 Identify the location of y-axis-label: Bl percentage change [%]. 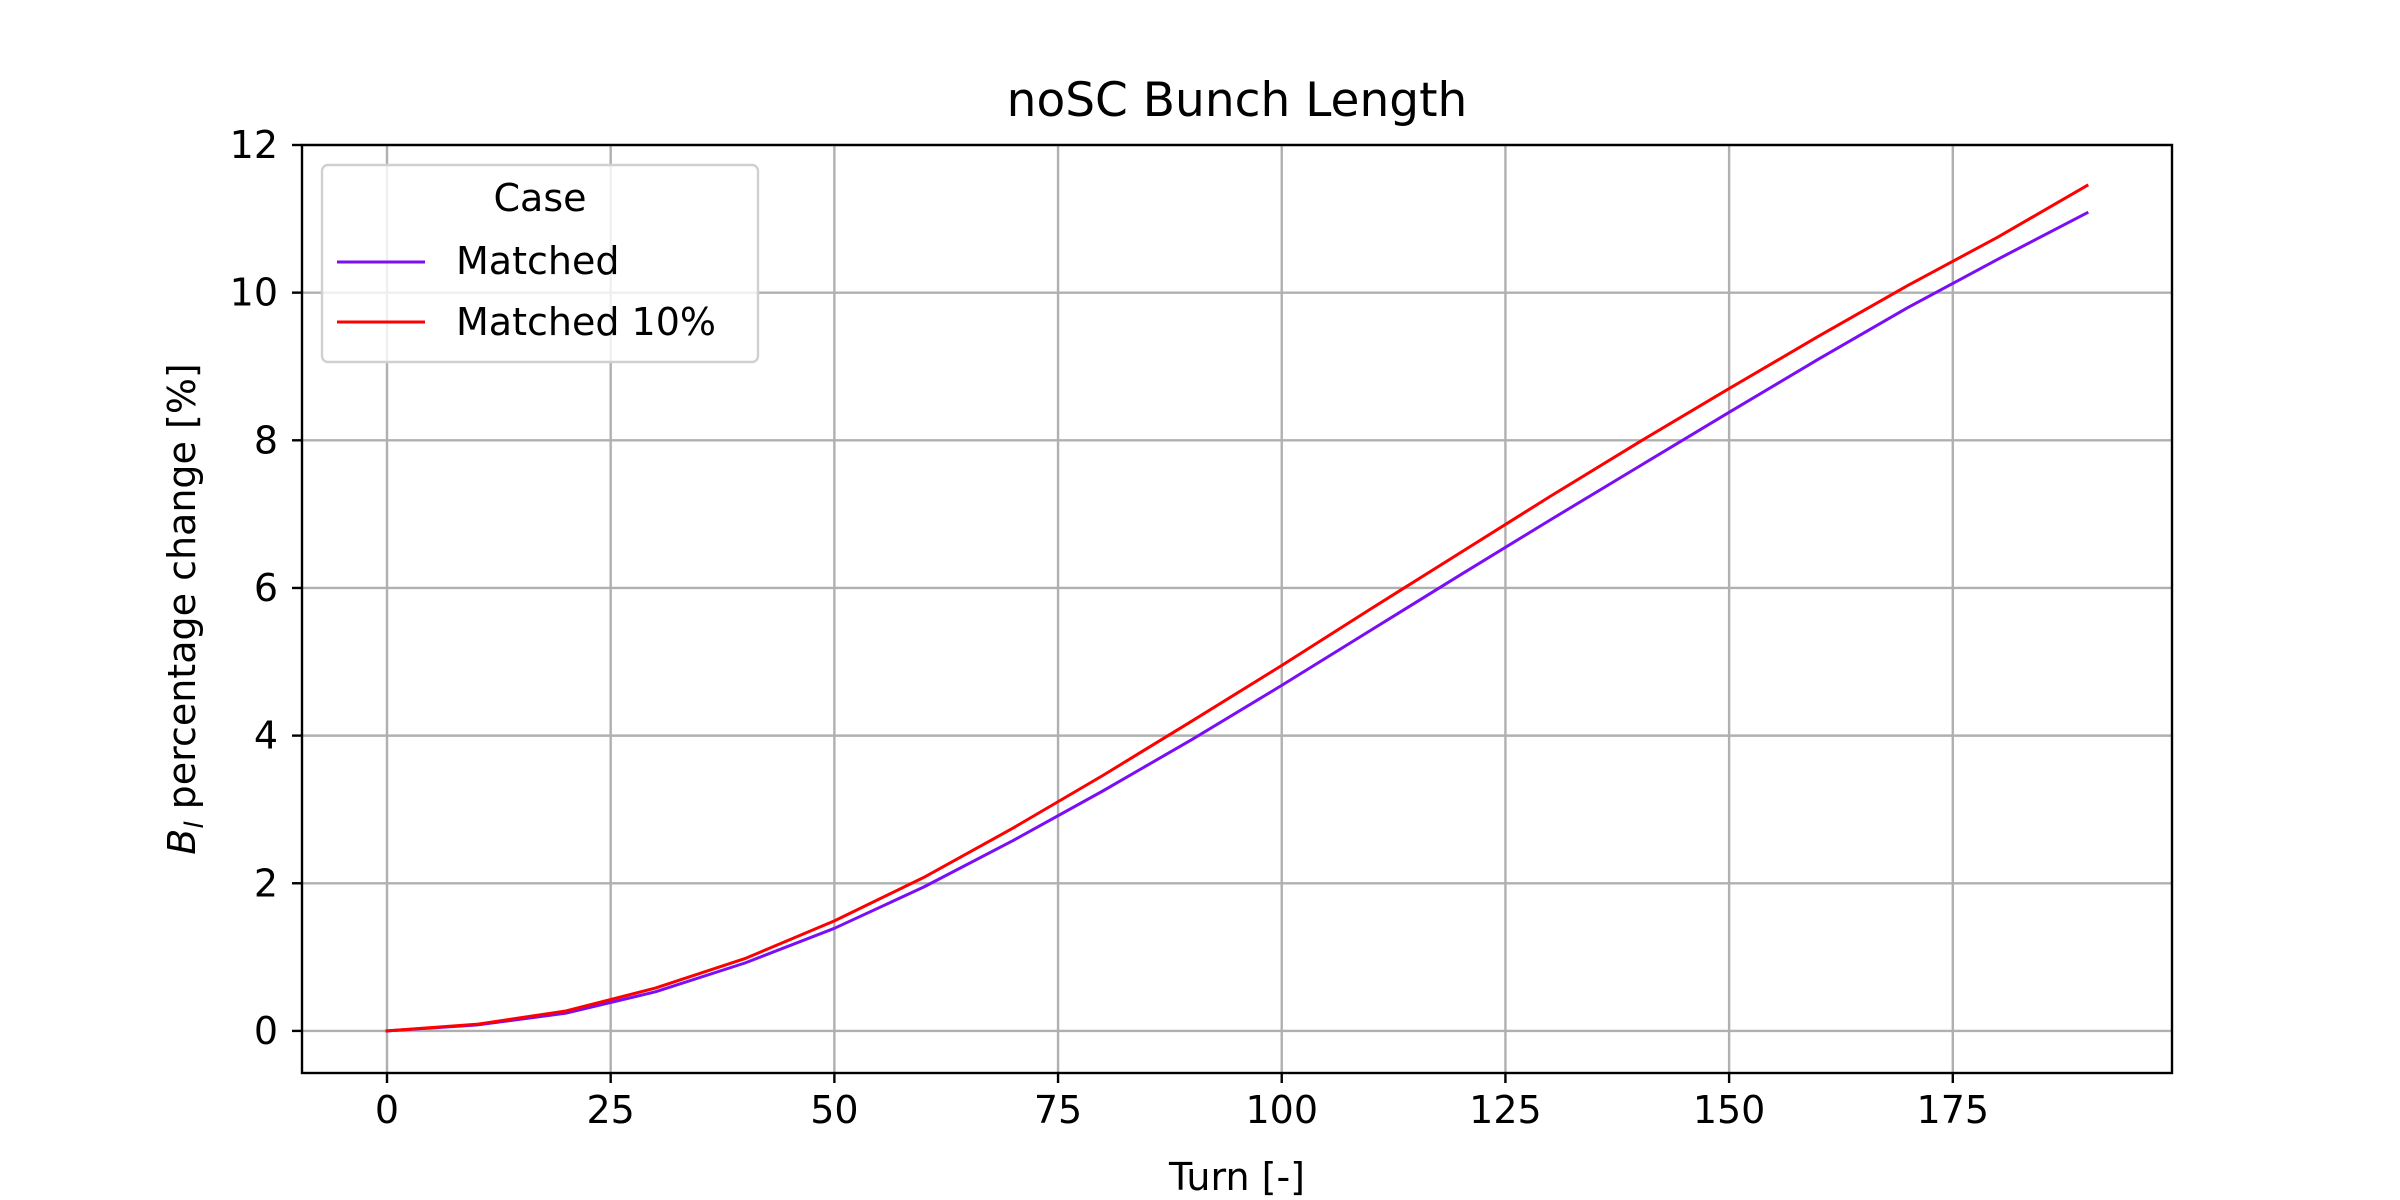
(185, 608).